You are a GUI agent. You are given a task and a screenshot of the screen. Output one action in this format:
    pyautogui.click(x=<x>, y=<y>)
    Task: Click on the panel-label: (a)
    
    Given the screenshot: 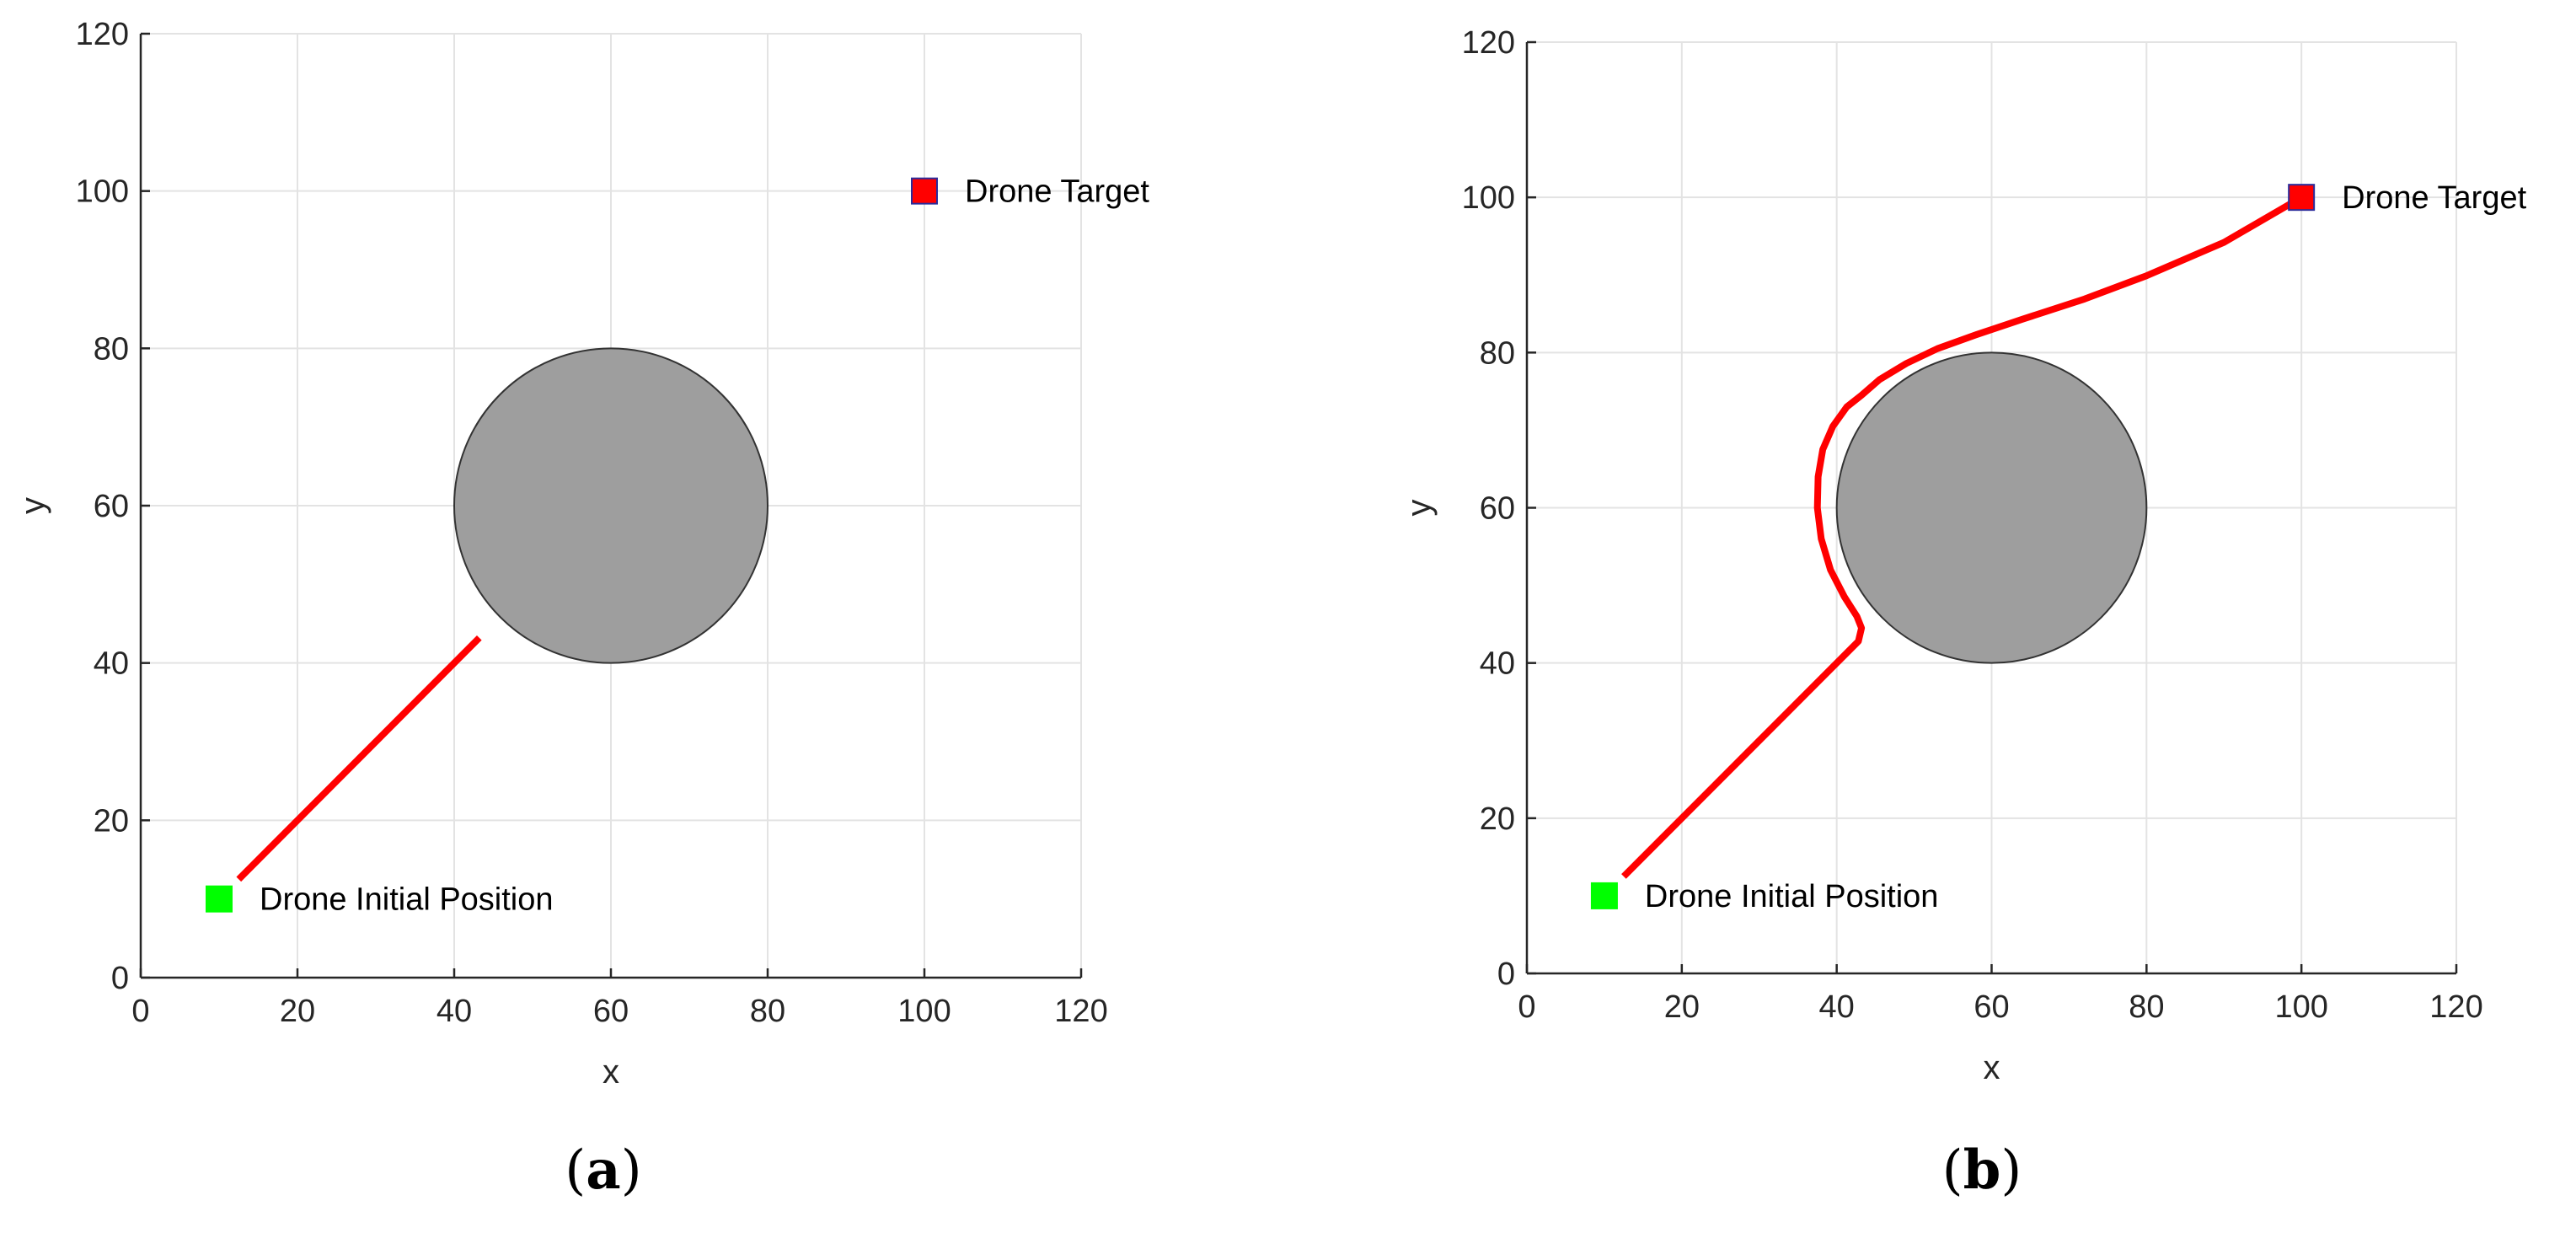 What is the action you would take?
    pyautogui.click(x=603, y=1170)
    